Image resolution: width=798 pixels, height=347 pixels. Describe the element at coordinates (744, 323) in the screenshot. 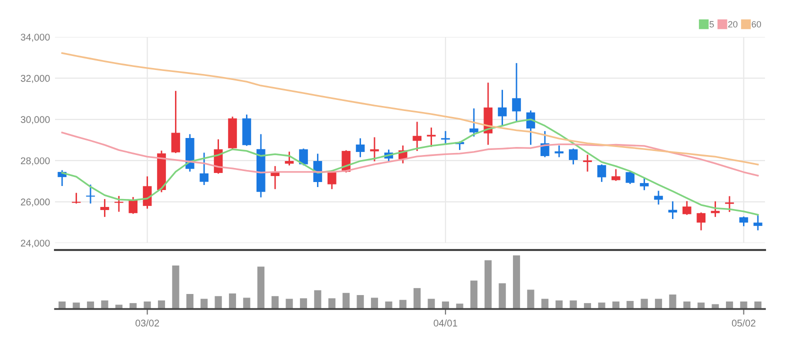

I see `x-tick-label: 05/02` at that location.